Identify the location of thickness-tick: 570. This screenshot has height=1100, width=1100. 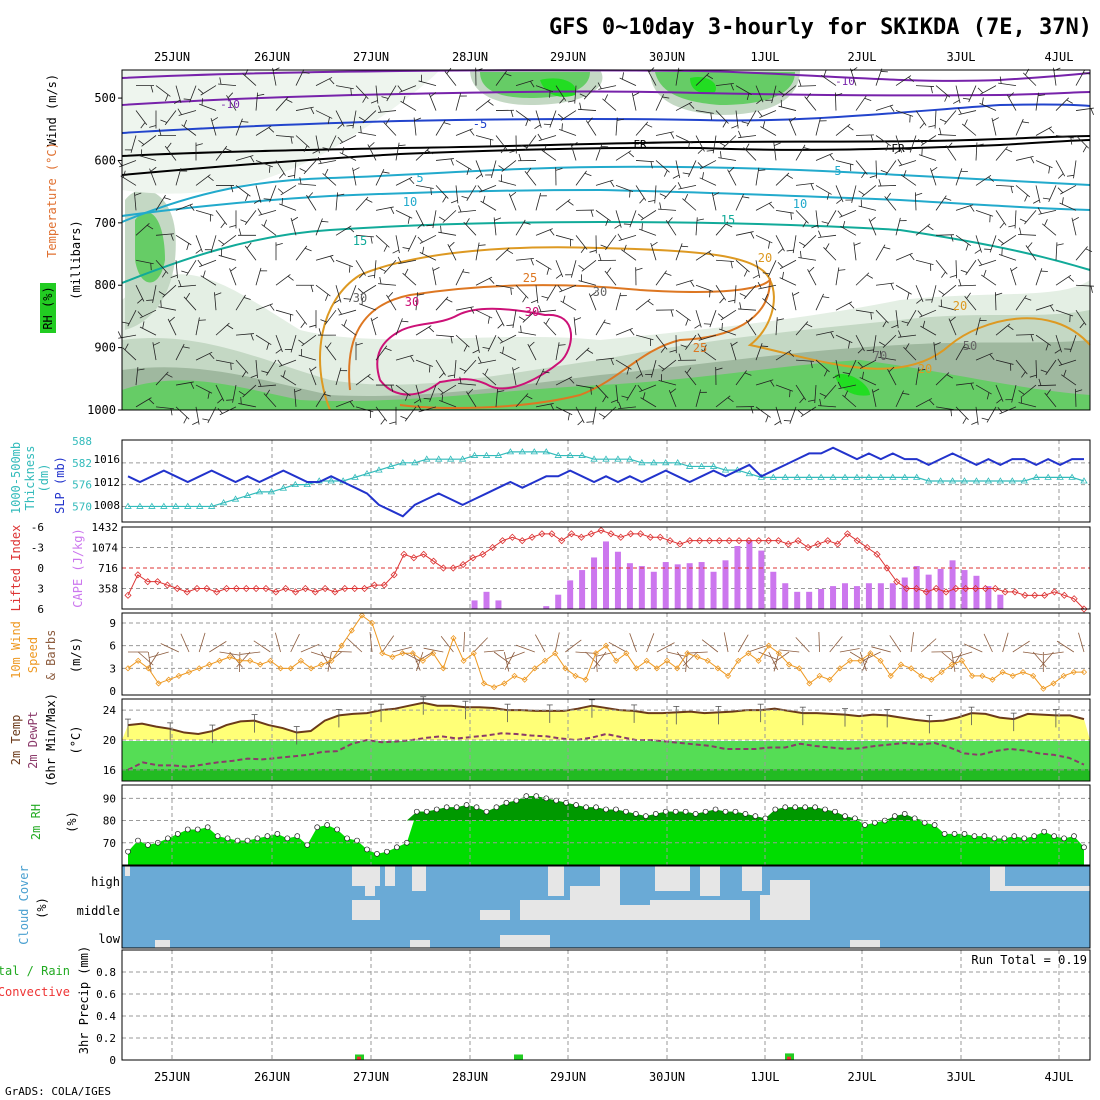
(82, 506).